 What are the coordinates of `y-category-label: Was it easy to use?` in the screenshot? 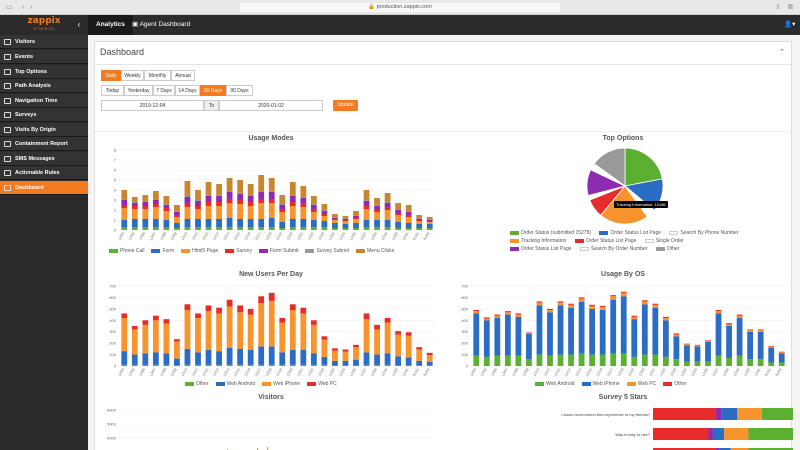 It's located at (633, 434).